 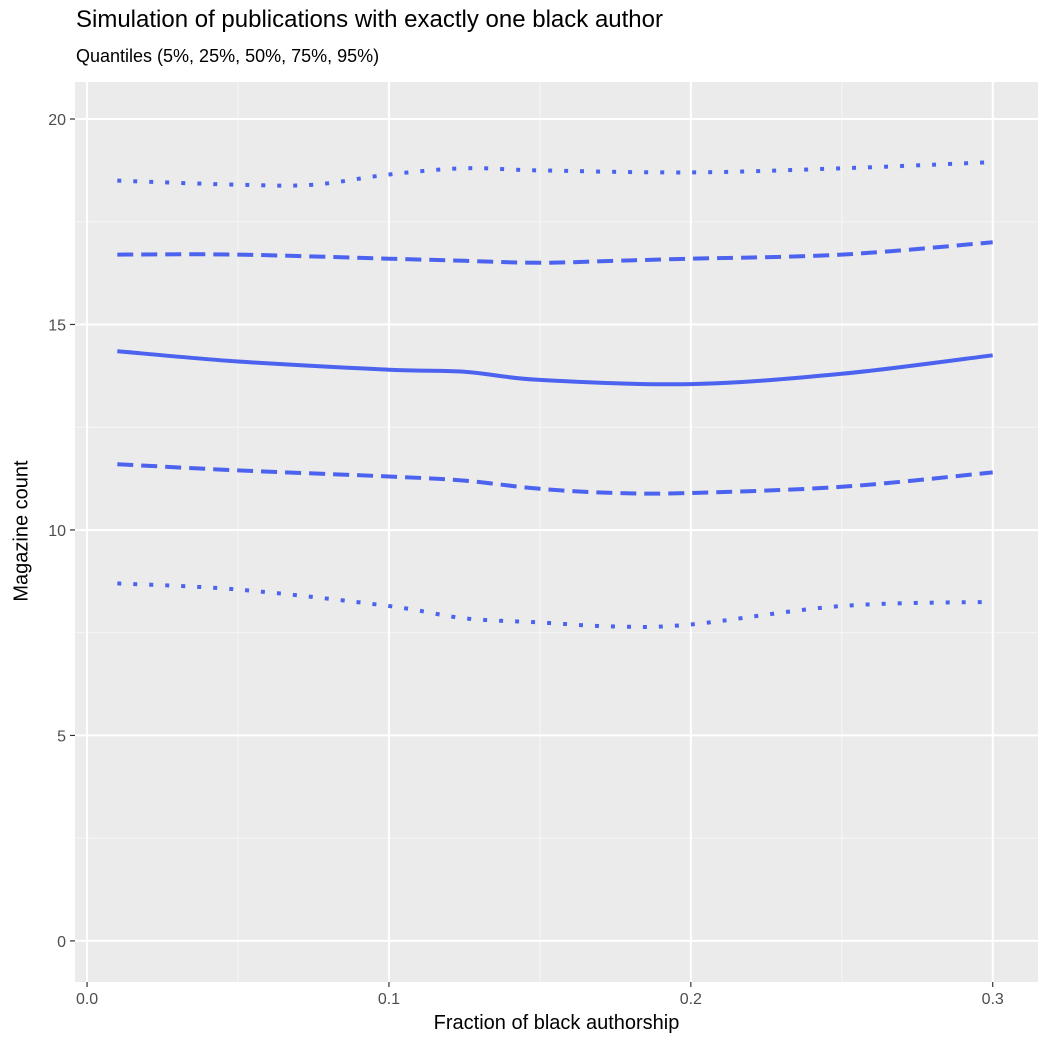 I want to click on series-line-3-solid, so click(x=555, y=368).